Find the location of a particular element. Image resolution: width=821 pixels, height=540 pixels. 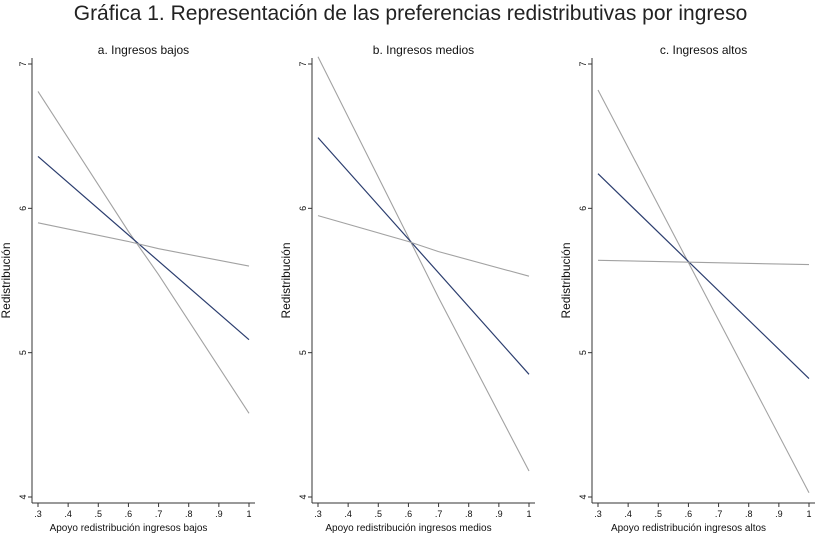

panel-title: c. Ingresos altos is located at coordinates (703, 50).